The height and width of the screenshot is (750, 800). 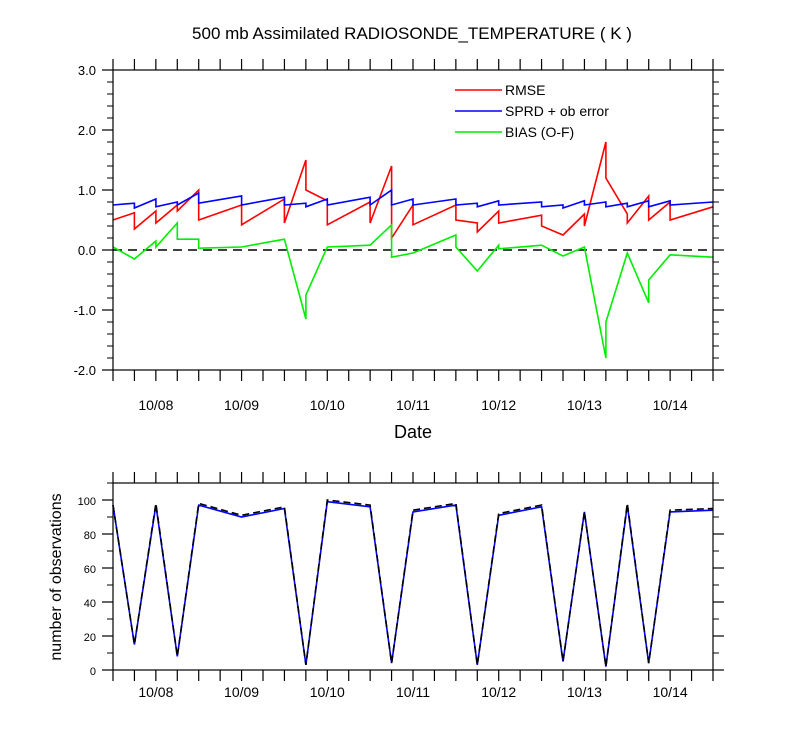 What do you see at coordinates (670, 405) in the screenshot?
I see `top-xtick-label: 10/14` at bounding box center [670, 405].